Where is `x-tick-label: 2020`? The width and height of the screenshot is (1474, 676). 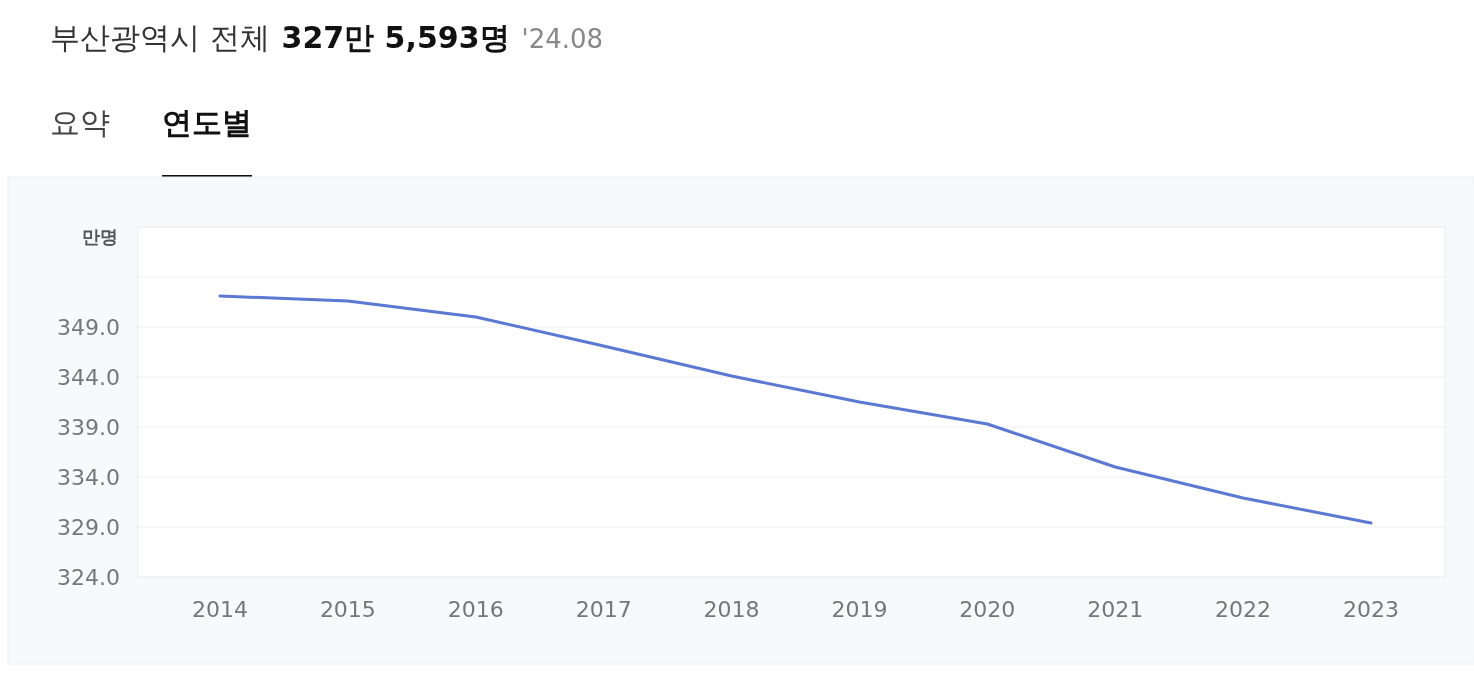 x-tick-label: 2020 is located at coordinates (987, 609).